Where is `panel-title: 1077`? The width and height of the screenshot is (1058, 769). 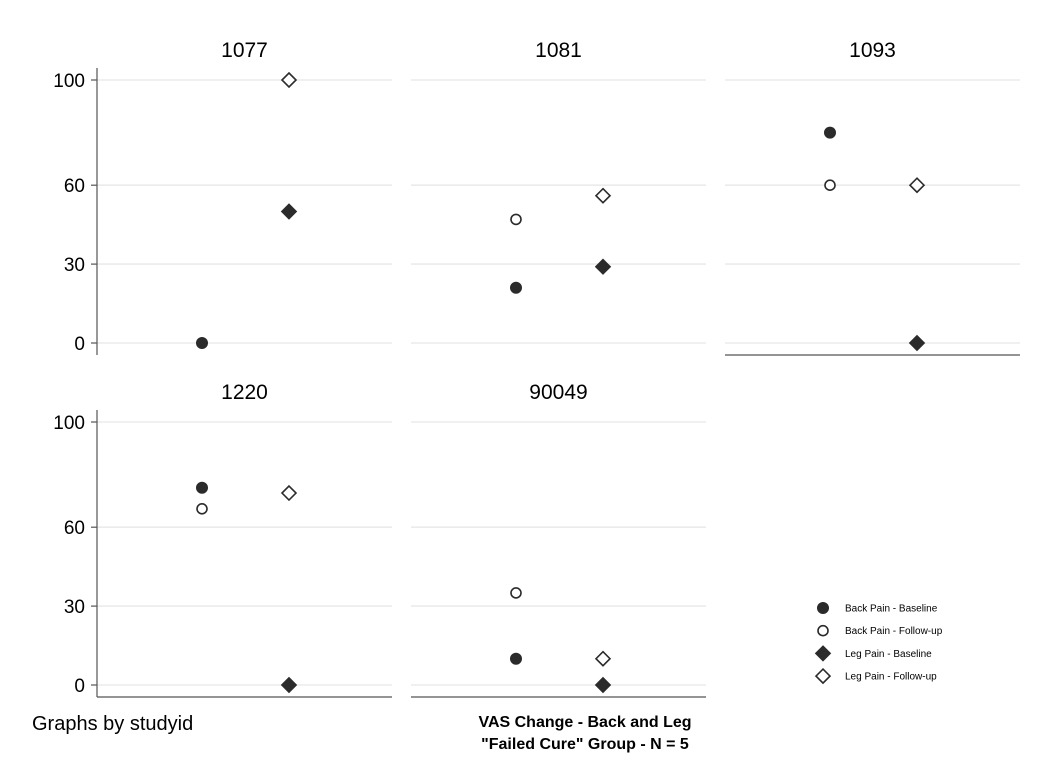 panel-title: 1077 is located at coordinates (244, 50).